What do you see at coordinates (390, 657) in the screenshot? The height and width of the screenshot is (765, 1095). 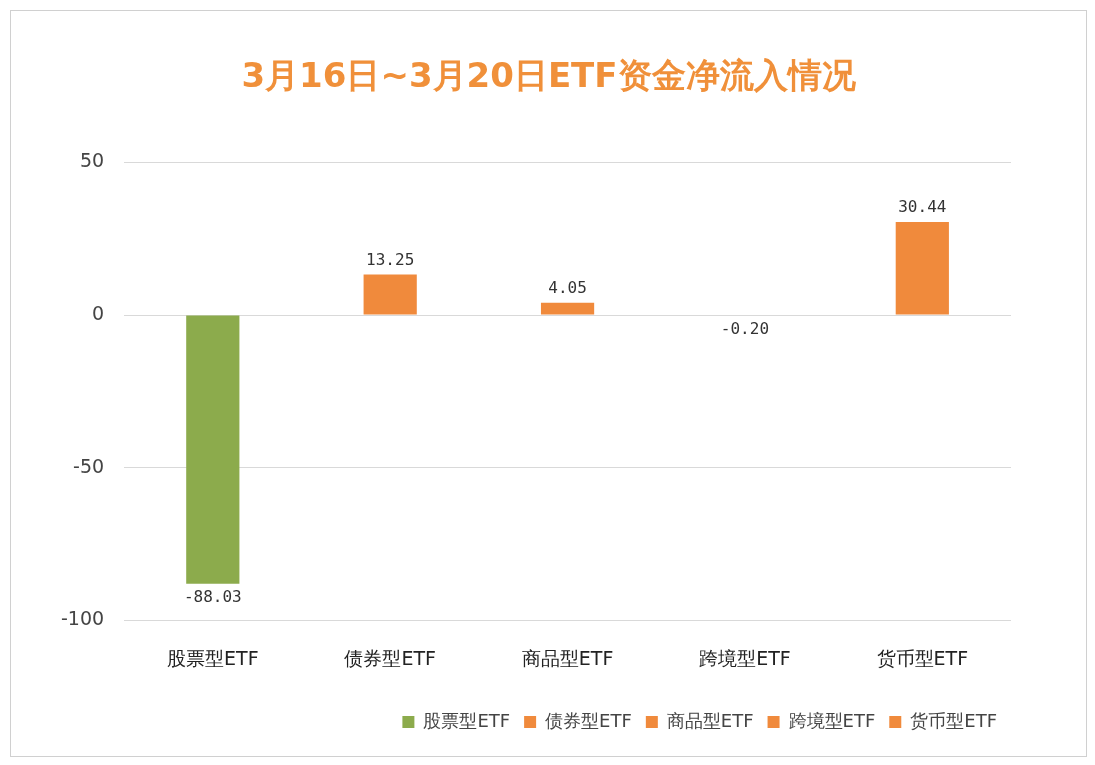 I see `x-tick-label: 债券型ETF` at bounding box center [390, 657].